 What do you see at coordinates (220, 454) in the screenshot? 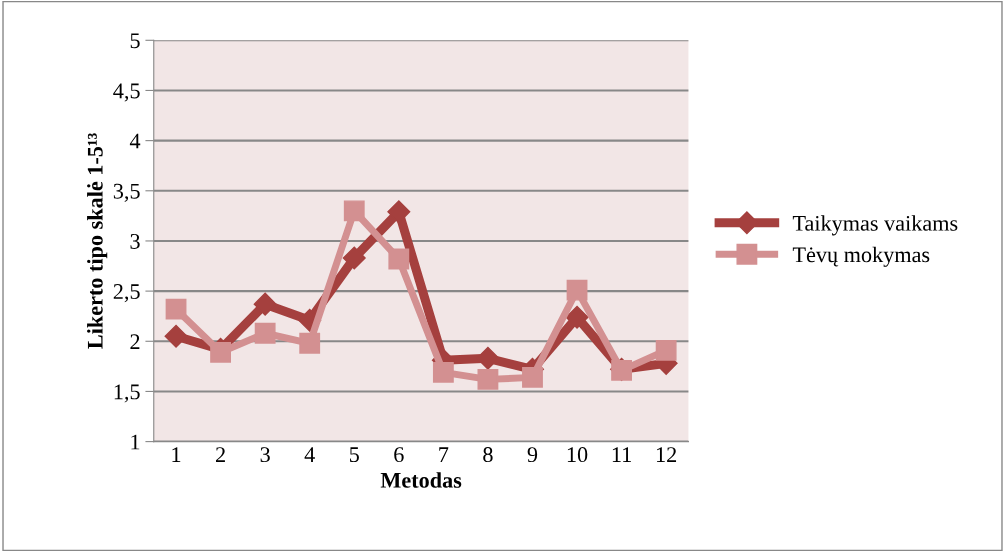
I see `x-tick-label: 2` at bounding box center [220, 454].